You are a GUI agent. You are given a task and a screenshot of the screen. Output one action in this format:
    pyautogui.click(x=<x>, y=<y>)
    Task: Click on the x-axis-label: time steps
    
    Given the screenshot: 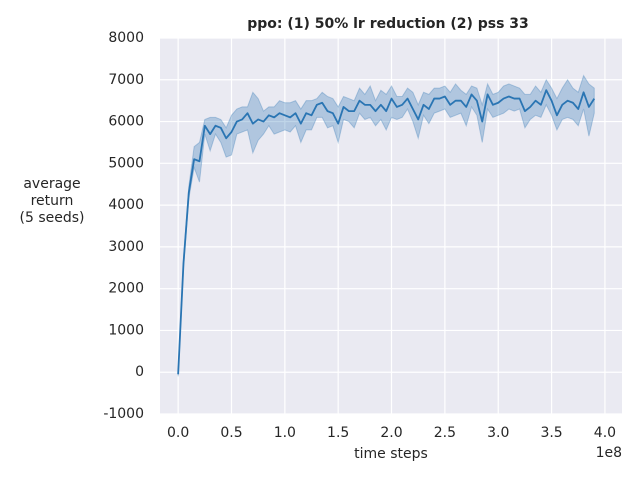 What is the action you would take?
    pyautogui.click(x=391, y=454)
    